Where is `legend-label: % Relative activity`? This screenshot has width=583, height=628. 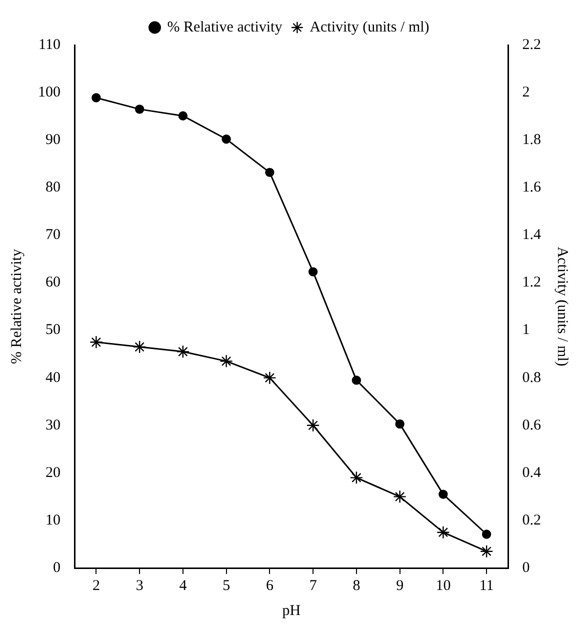
legend-label: % Relative activity is located at coordinates (225, 27).